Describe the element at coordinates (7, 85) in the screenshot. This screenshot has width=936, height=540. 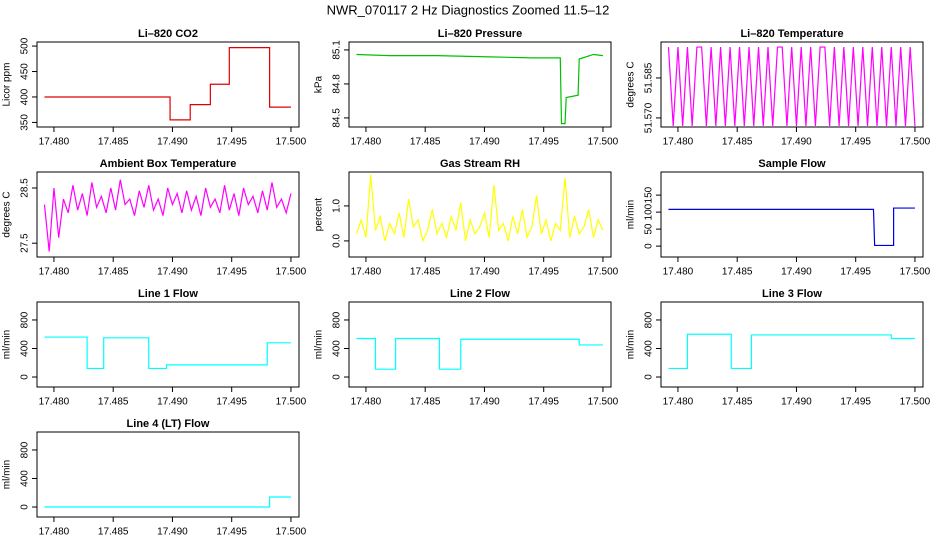
I see `y-axis-label: Licor ppm` at that location.